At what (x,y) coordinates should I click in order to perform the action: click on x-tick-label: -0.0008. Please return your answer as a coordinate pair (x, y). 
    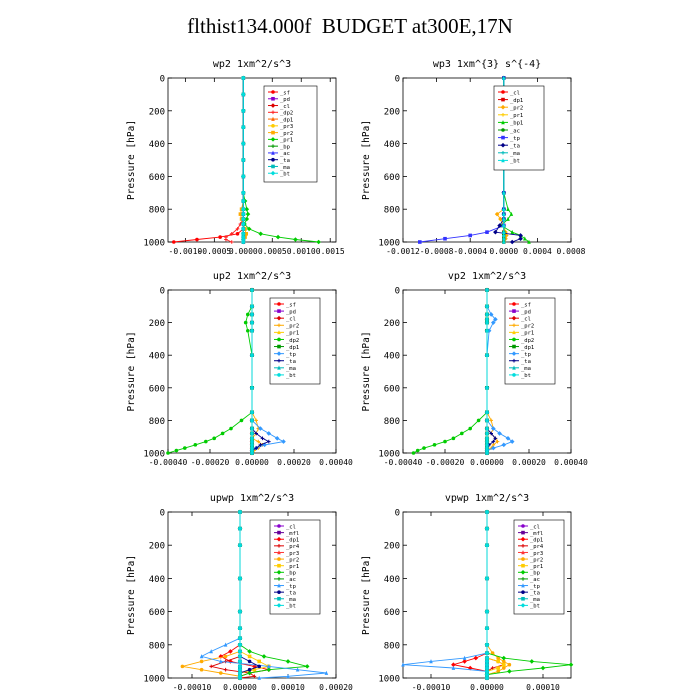
    Looking at the image, I should click on (437, 251).